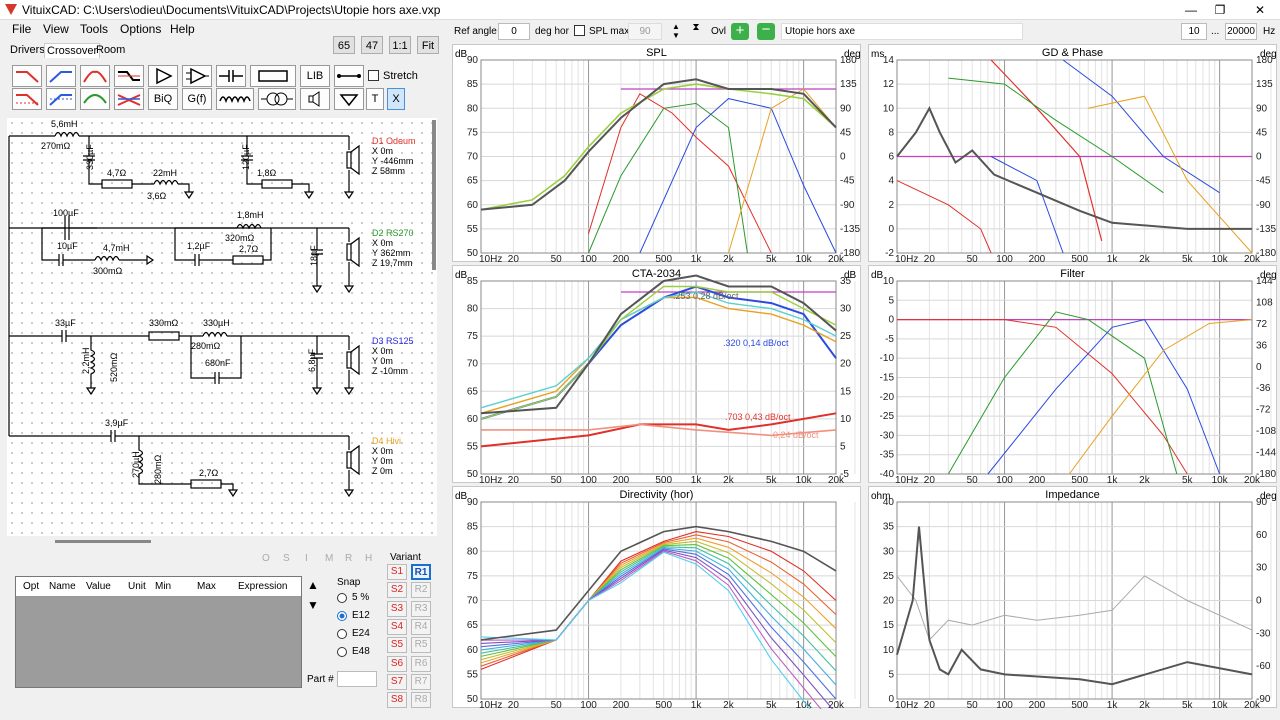 The image size is (1280, 720). I want to click on variant-r5-button: R5, so click(421, 645).